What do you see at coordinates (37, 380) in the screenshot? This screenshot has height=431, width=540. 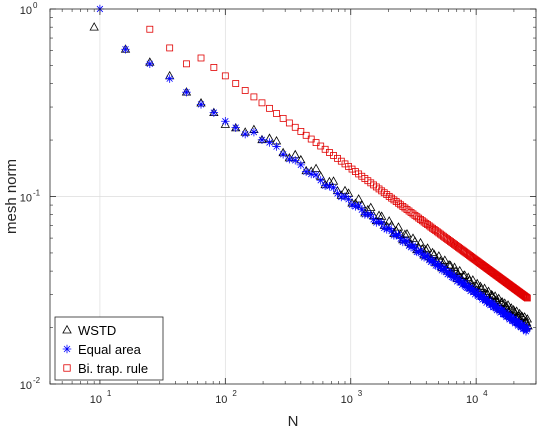 I see `y-tick-label-exponent: -2` at bounding box center [37, 380].